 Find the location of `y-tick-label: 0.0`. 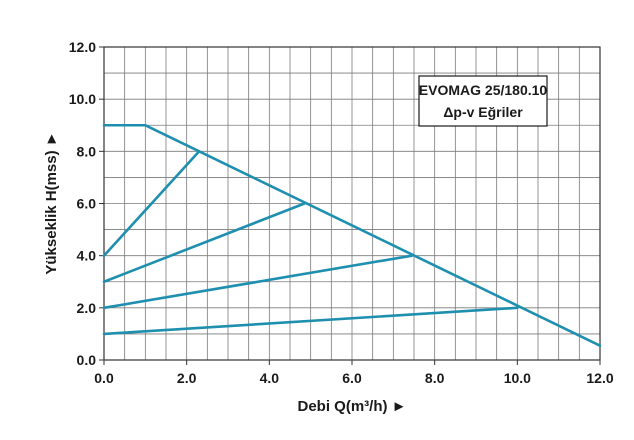

y-tick-label: 0.0 is located at coordinates (87, 360).